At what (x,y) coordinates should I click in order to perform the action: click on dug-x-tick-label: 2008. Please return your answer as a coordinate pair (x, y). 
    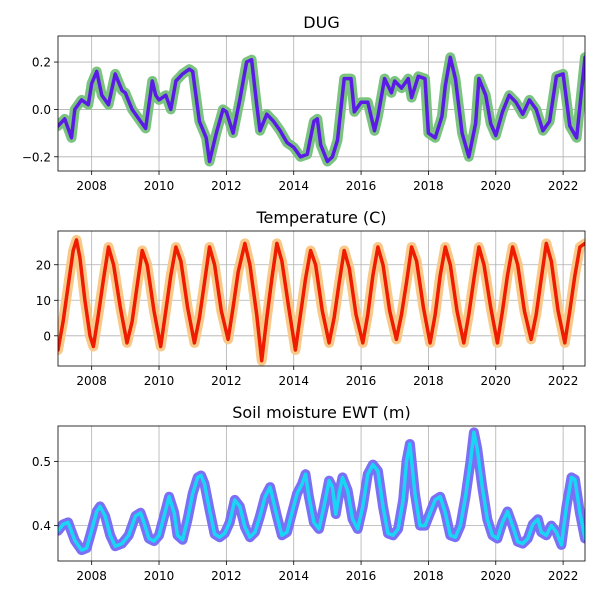
    Looking at the image, I should click on (91, 186).